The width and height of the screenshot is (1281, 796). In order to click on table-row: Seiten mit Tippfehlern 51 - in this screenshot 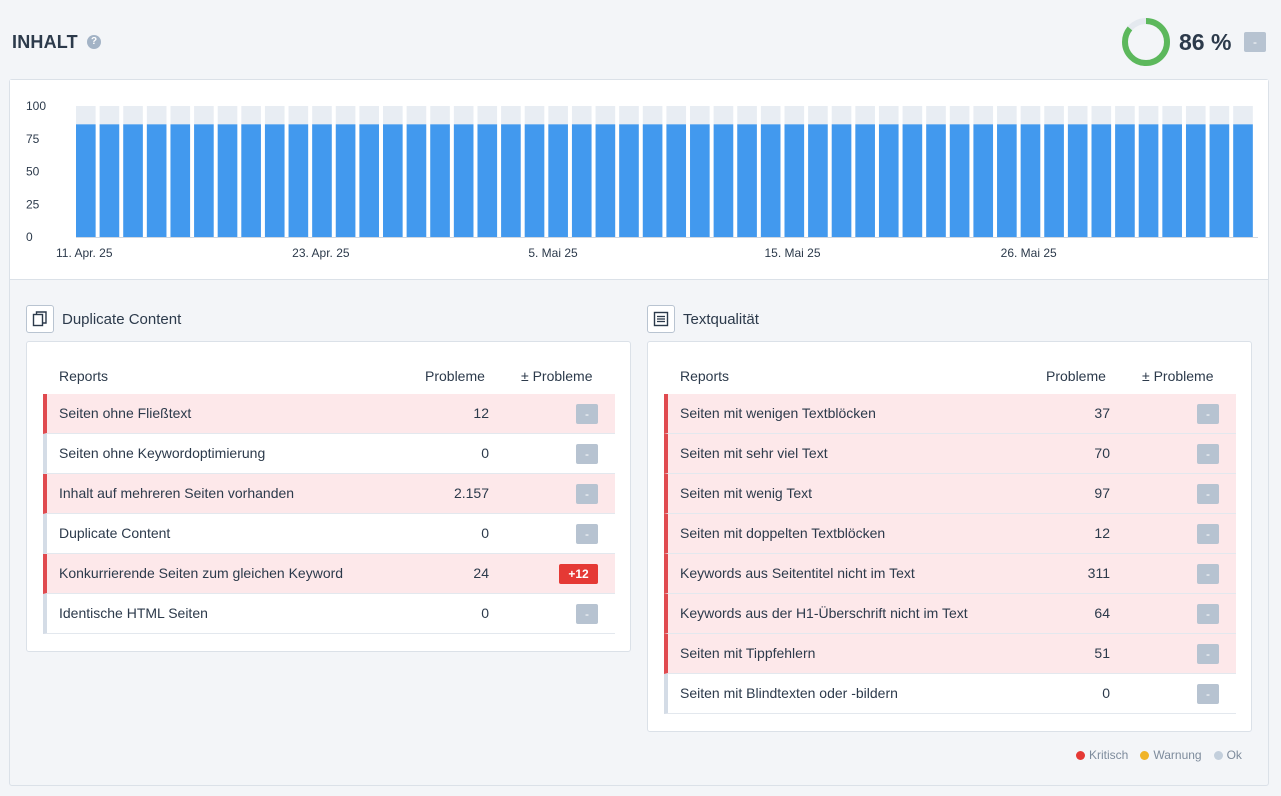, I will do `click(950, 654)`.